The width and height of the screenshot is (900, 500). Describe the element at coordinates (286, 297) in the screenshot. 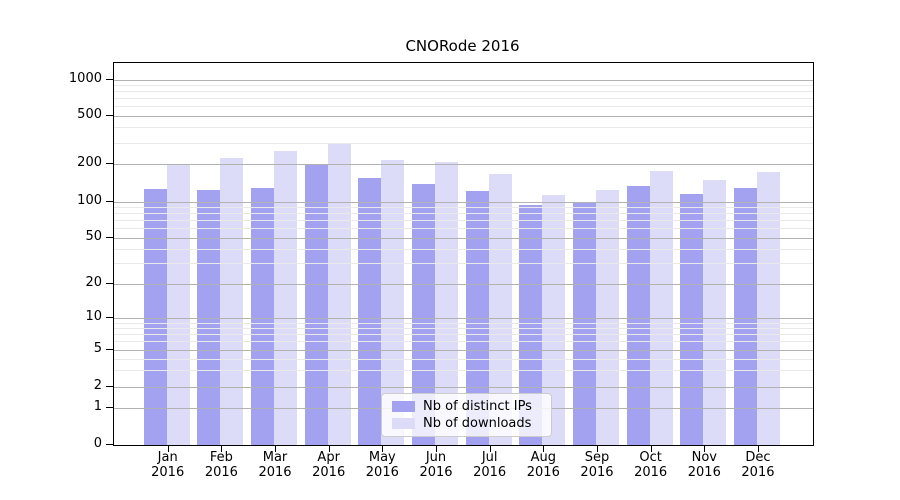

I see `bar-downloads-mar` at that location.